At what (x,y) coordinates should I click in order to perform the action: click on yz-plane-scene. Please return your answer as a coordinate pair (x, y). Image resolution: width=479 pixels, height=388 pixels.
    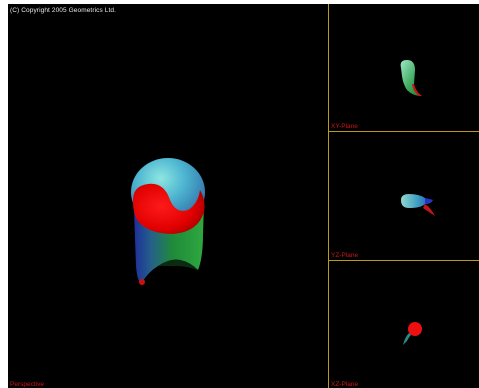
    Looking at the image, I should click on (418, 205).